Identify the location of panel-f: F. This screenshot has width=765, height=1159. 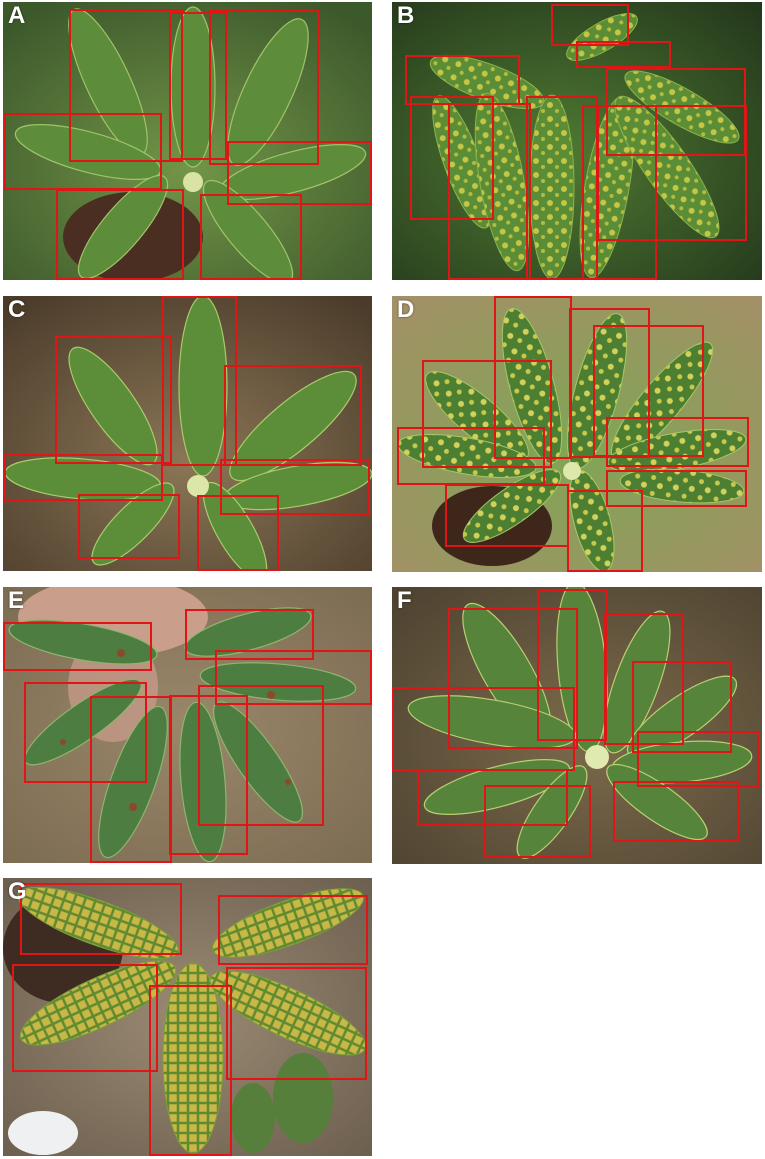
(577, 725).